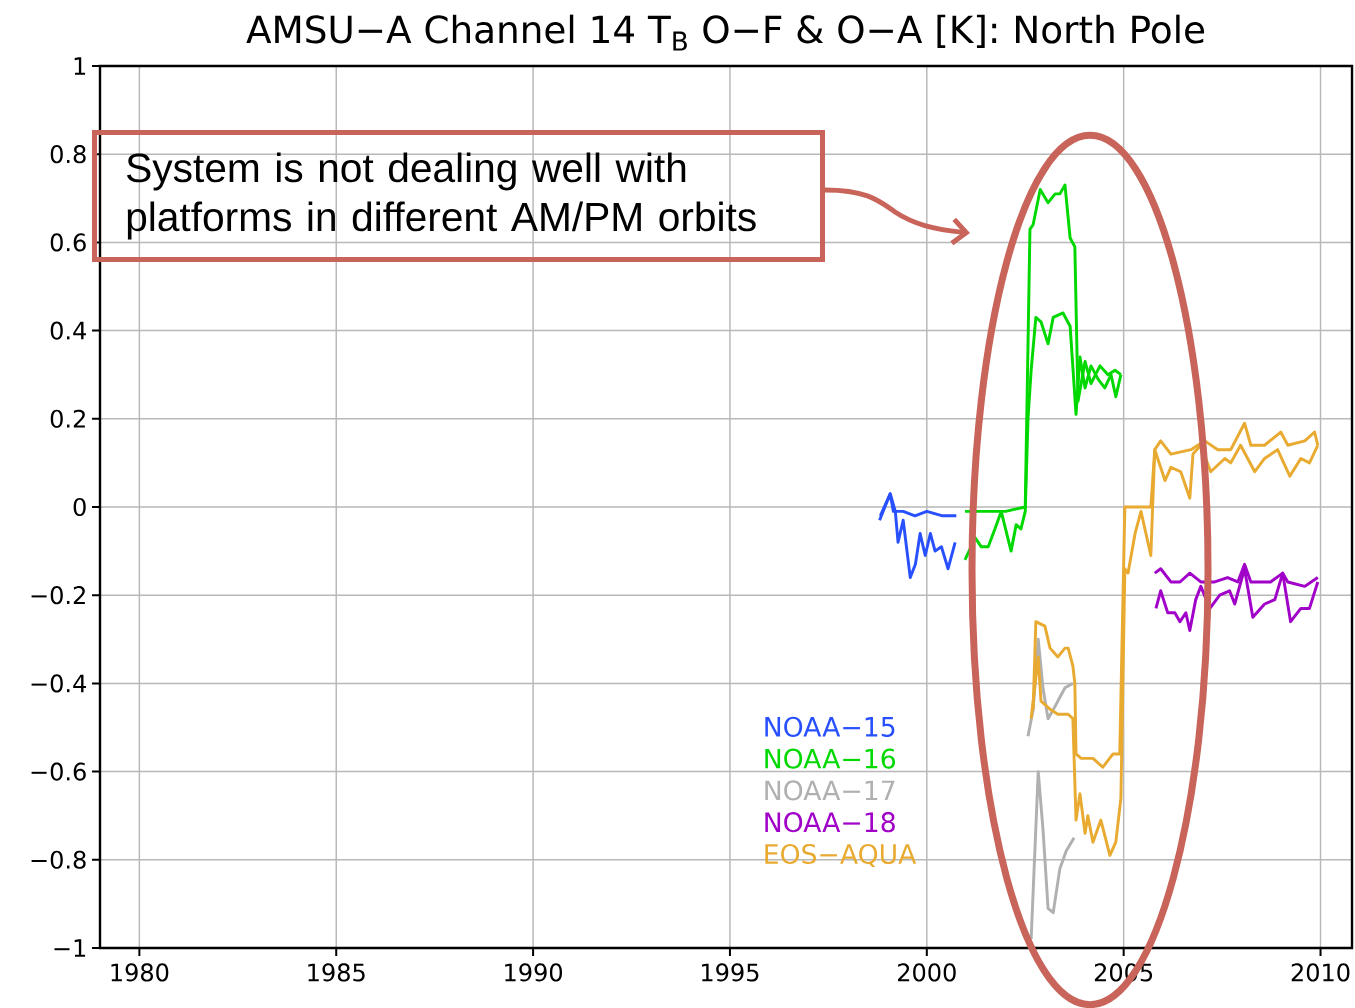  What do you see at coordinates (58, 771) in the screenshot?
I see `y-tick-label: −0.6` at bounding box center [58, 771].